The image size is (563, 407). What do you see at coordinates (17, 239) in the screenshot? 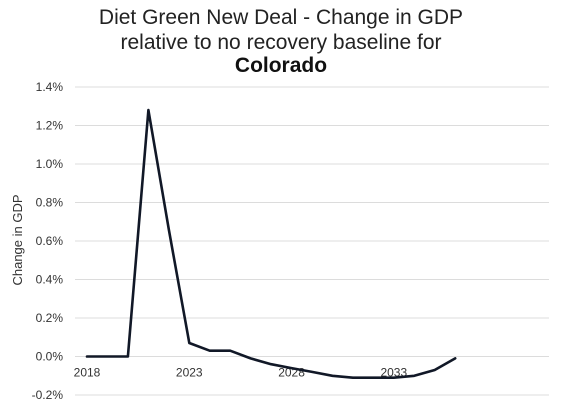
I see `y-axis-title: Change in GDP` at bounding box center [17, 239].